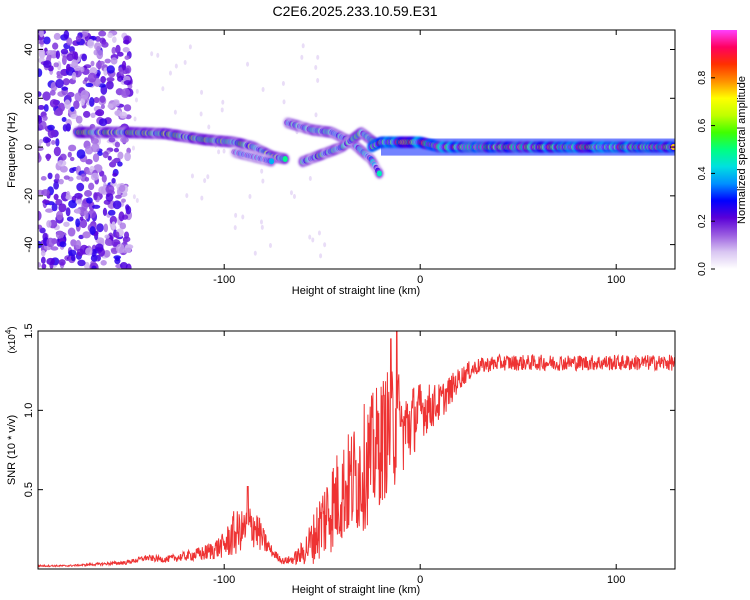 This screenshot has height=600, width=750. What do you see at coordinates (12, 344) in the screenshot?
I see `snr-scale-base: (x10` at bounding box center [12, 344].